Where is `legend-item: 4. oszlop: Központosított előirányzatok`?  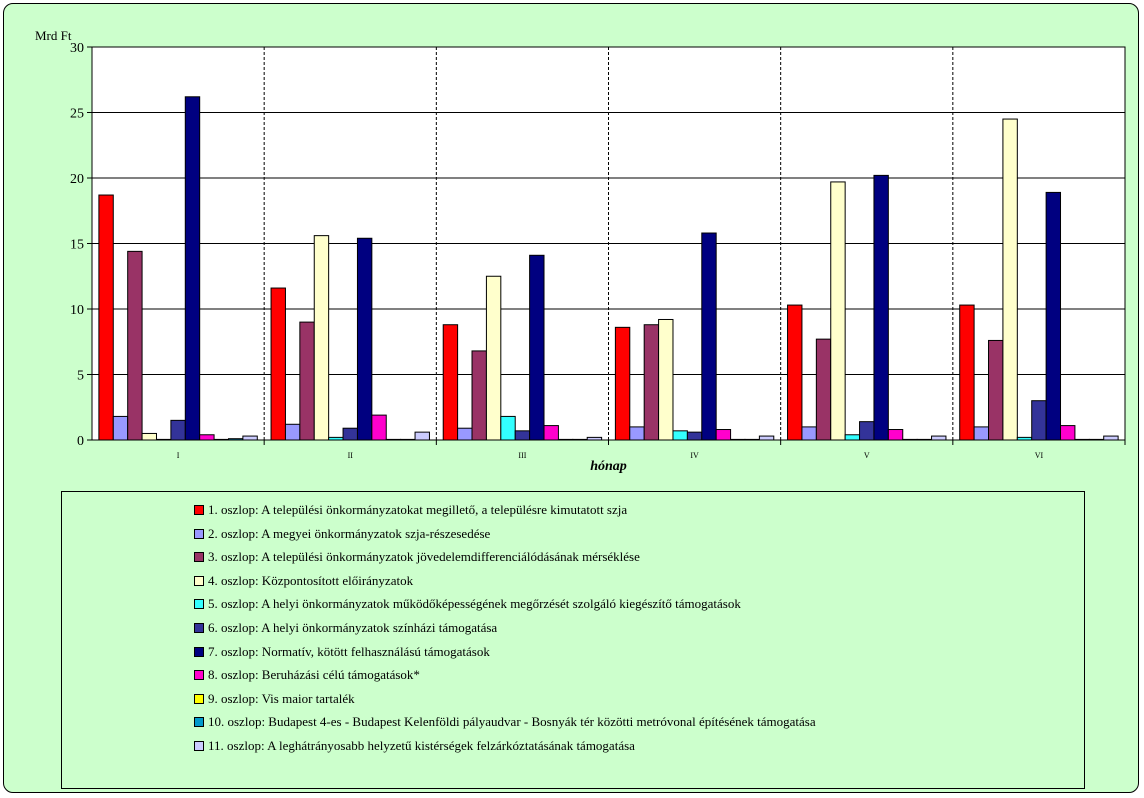
legend-item: 4. oszlop: Központosított előirányzatok is located at coordinates (303, 581).